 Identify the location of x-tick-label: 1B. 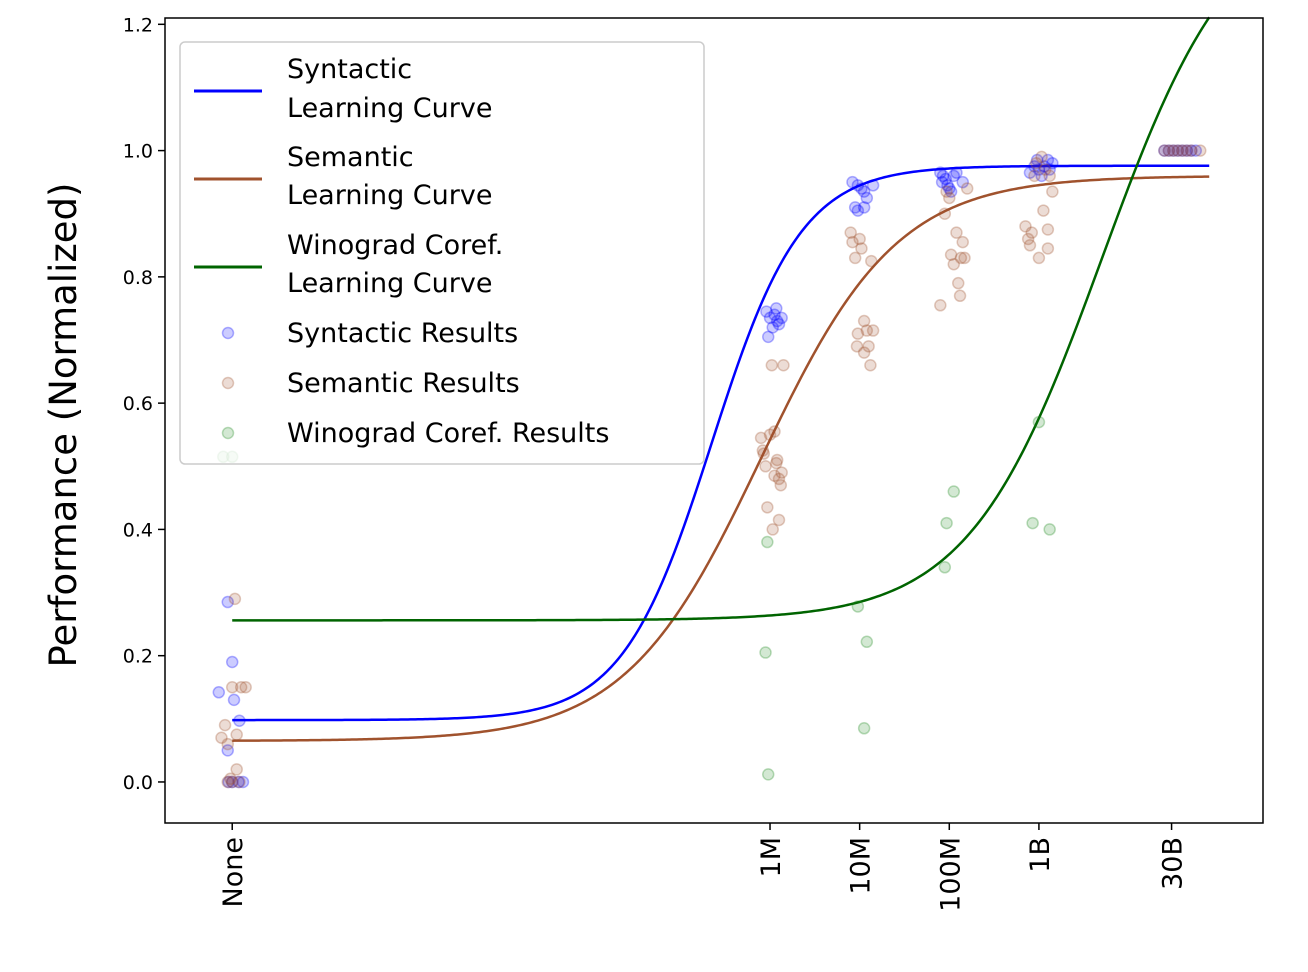
(1040, 855).